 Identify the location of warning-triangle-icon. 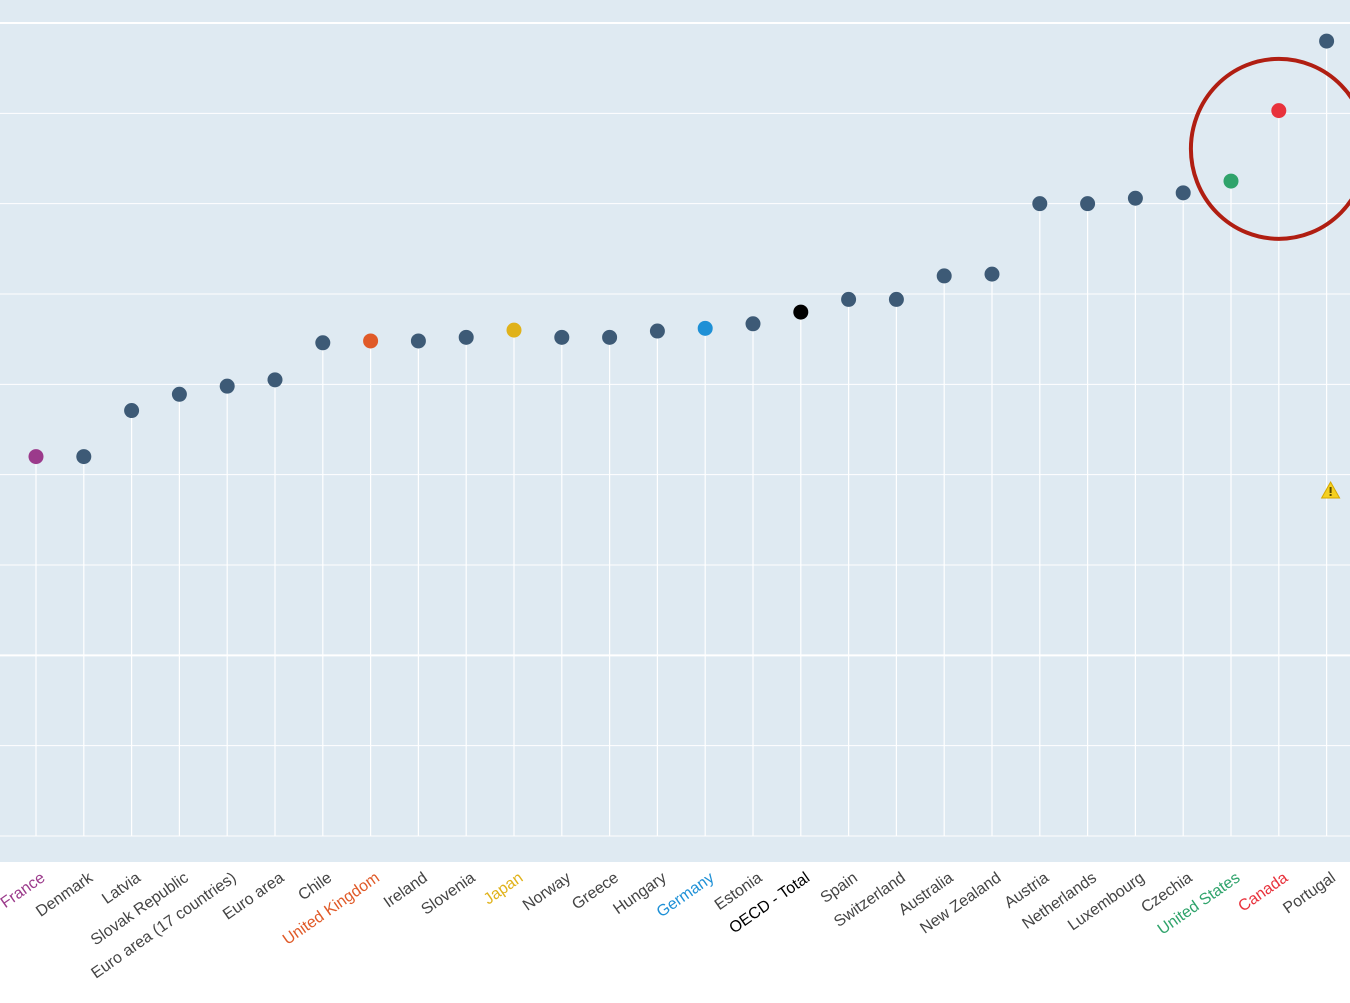
(1330, 489).